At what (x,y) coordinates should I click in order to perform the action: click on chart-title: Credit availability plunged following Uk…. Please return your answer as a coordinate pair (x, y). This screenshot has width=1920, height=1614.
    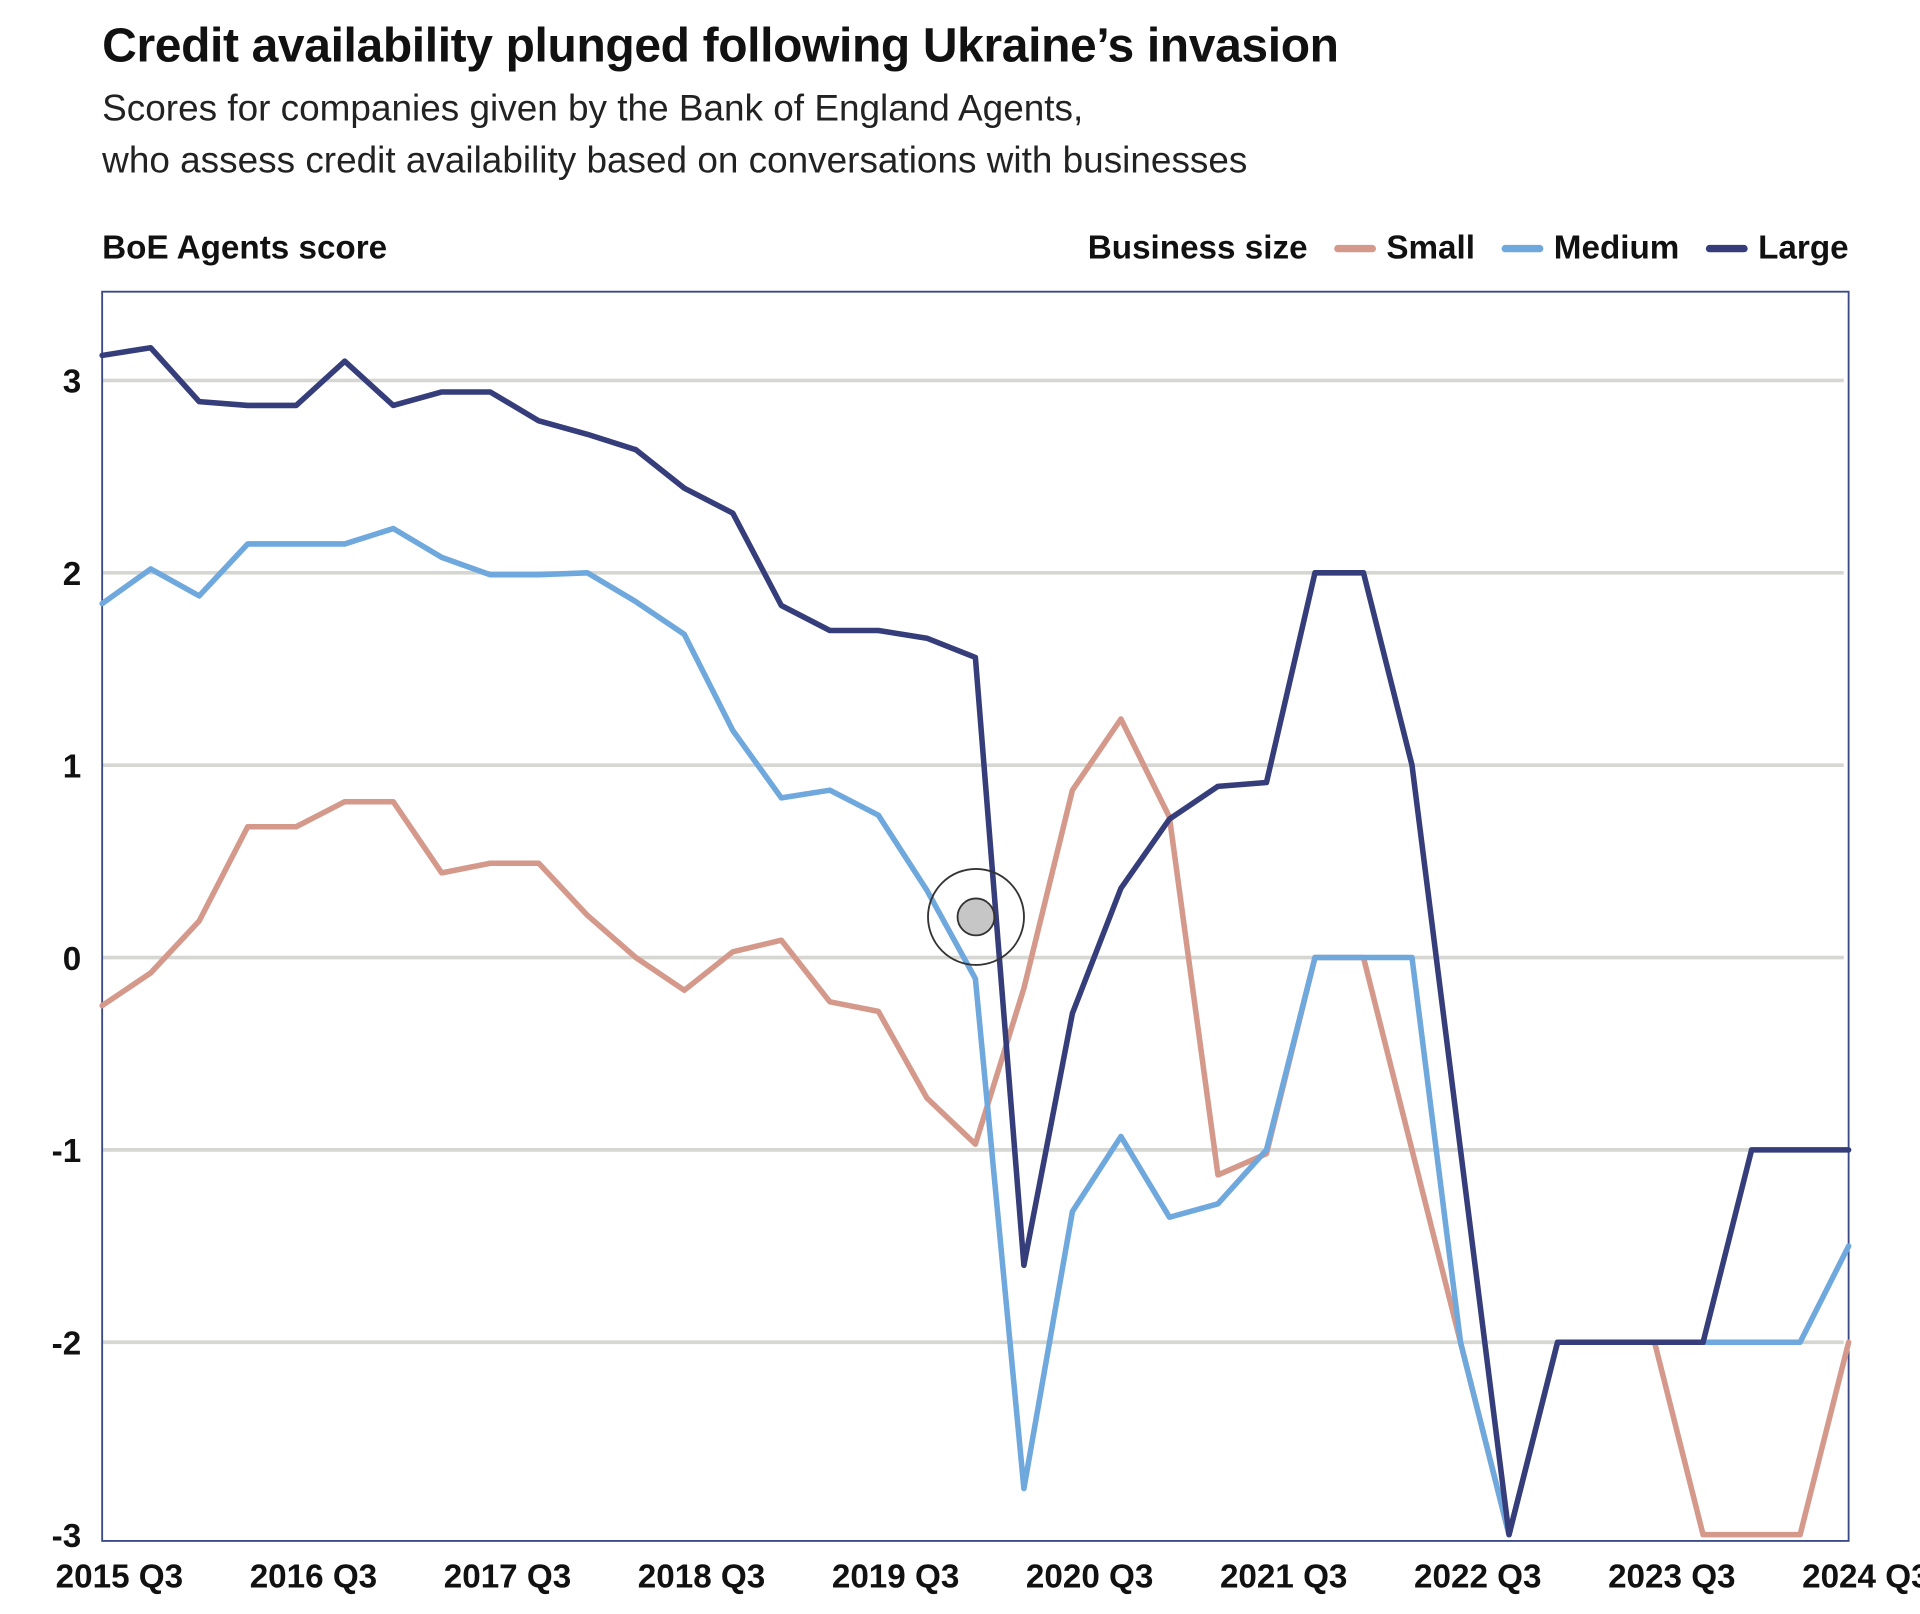
    Looking at the image, I should click on (720, 46).